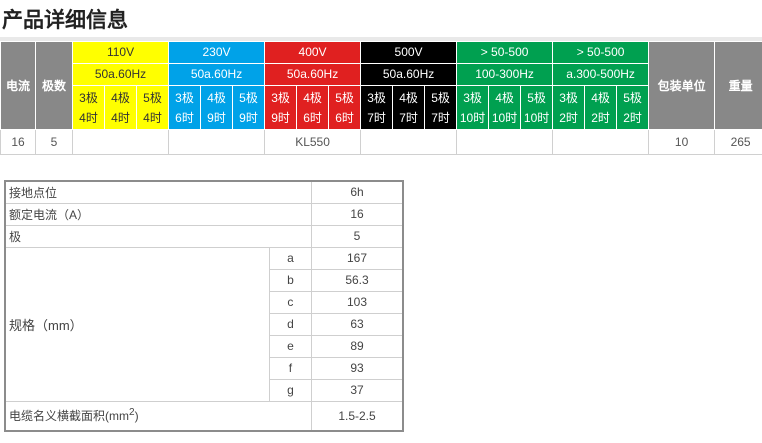 The image size is (762, 443). Describe the element at coordinates (290, 390) in the screenshot. I see `dim-key: g` at that location.